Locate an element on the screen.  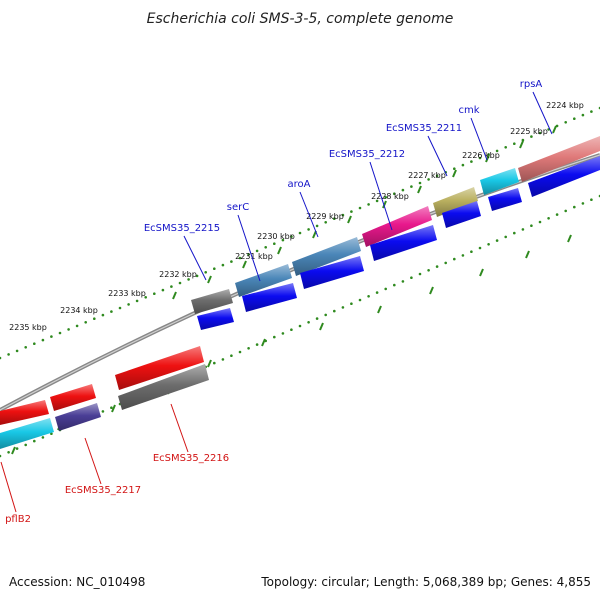
gene-label-EcSMS35_2217: EcSMS35_2217 is located at coordinates (103, 490).